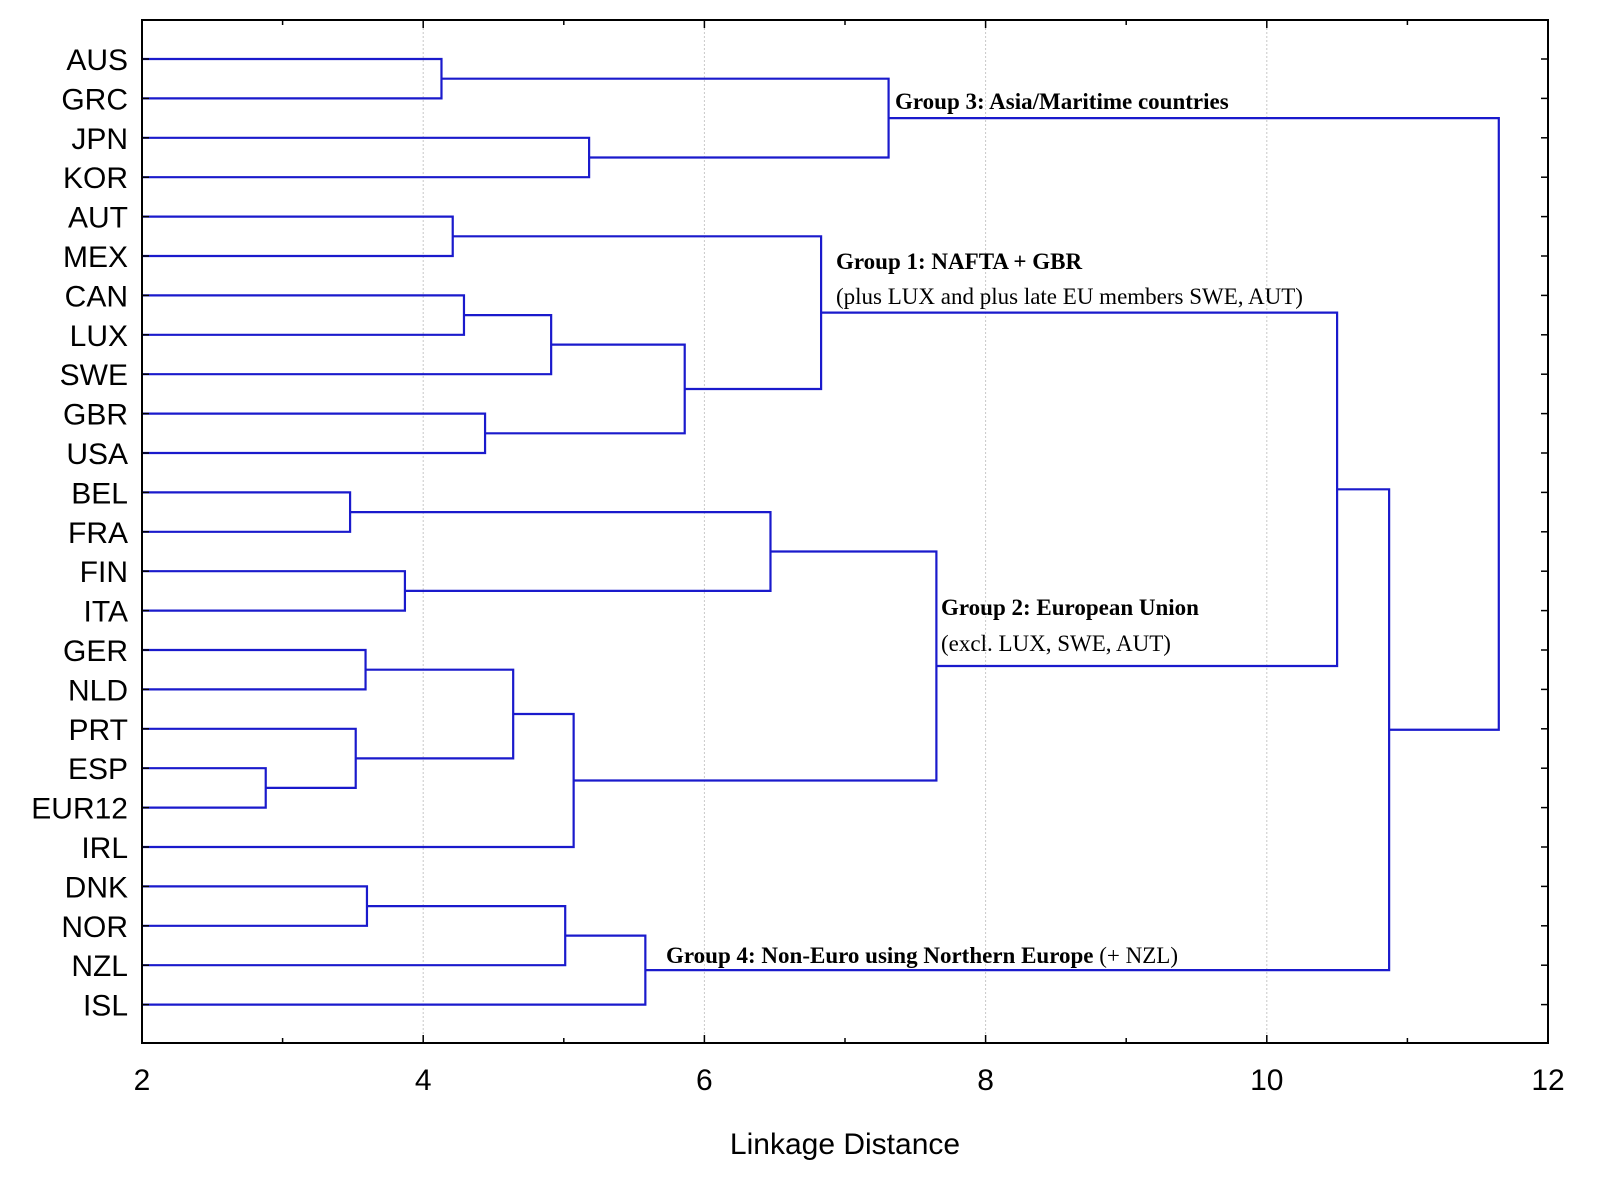  I want to click on x-tick-label-12: 12, so click(1547, 1080).